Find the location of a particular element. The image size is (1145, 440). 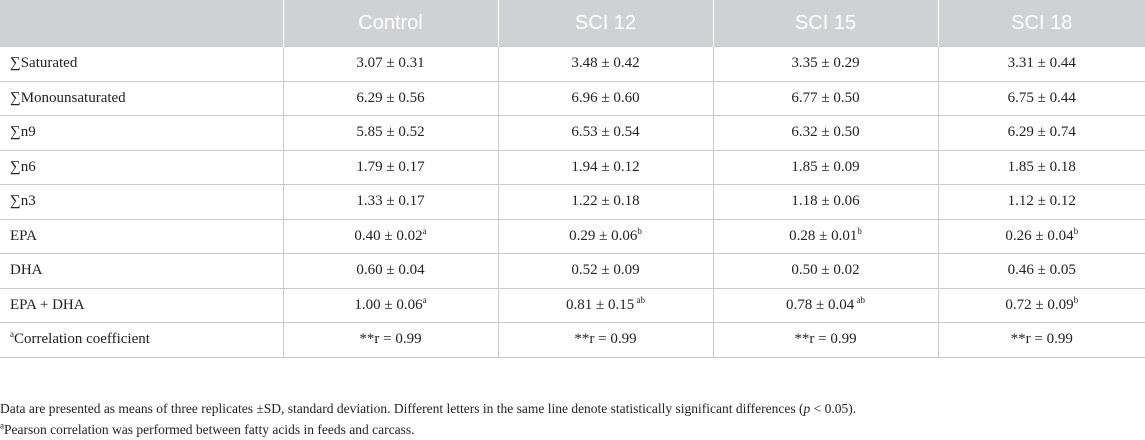

row-label: ∑Saturated is located at coordinates (141, 63).